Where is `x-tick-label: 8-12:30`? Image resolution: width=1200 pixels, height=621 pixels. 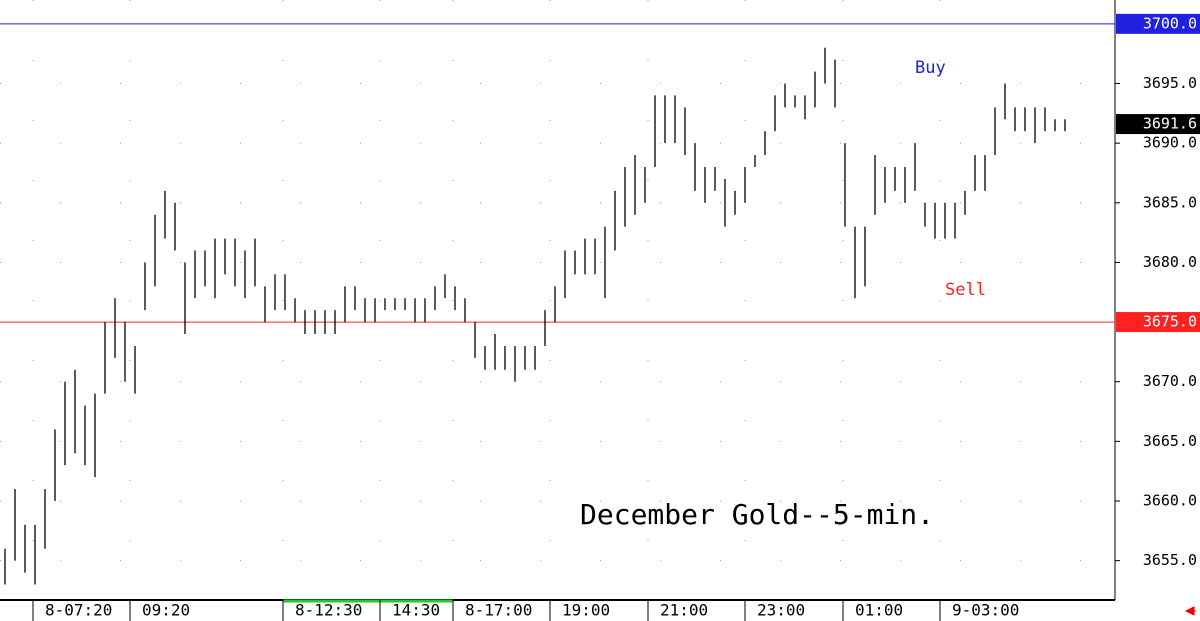
x-tick-label: 8-12:30 is located at coordinates (328, 610).